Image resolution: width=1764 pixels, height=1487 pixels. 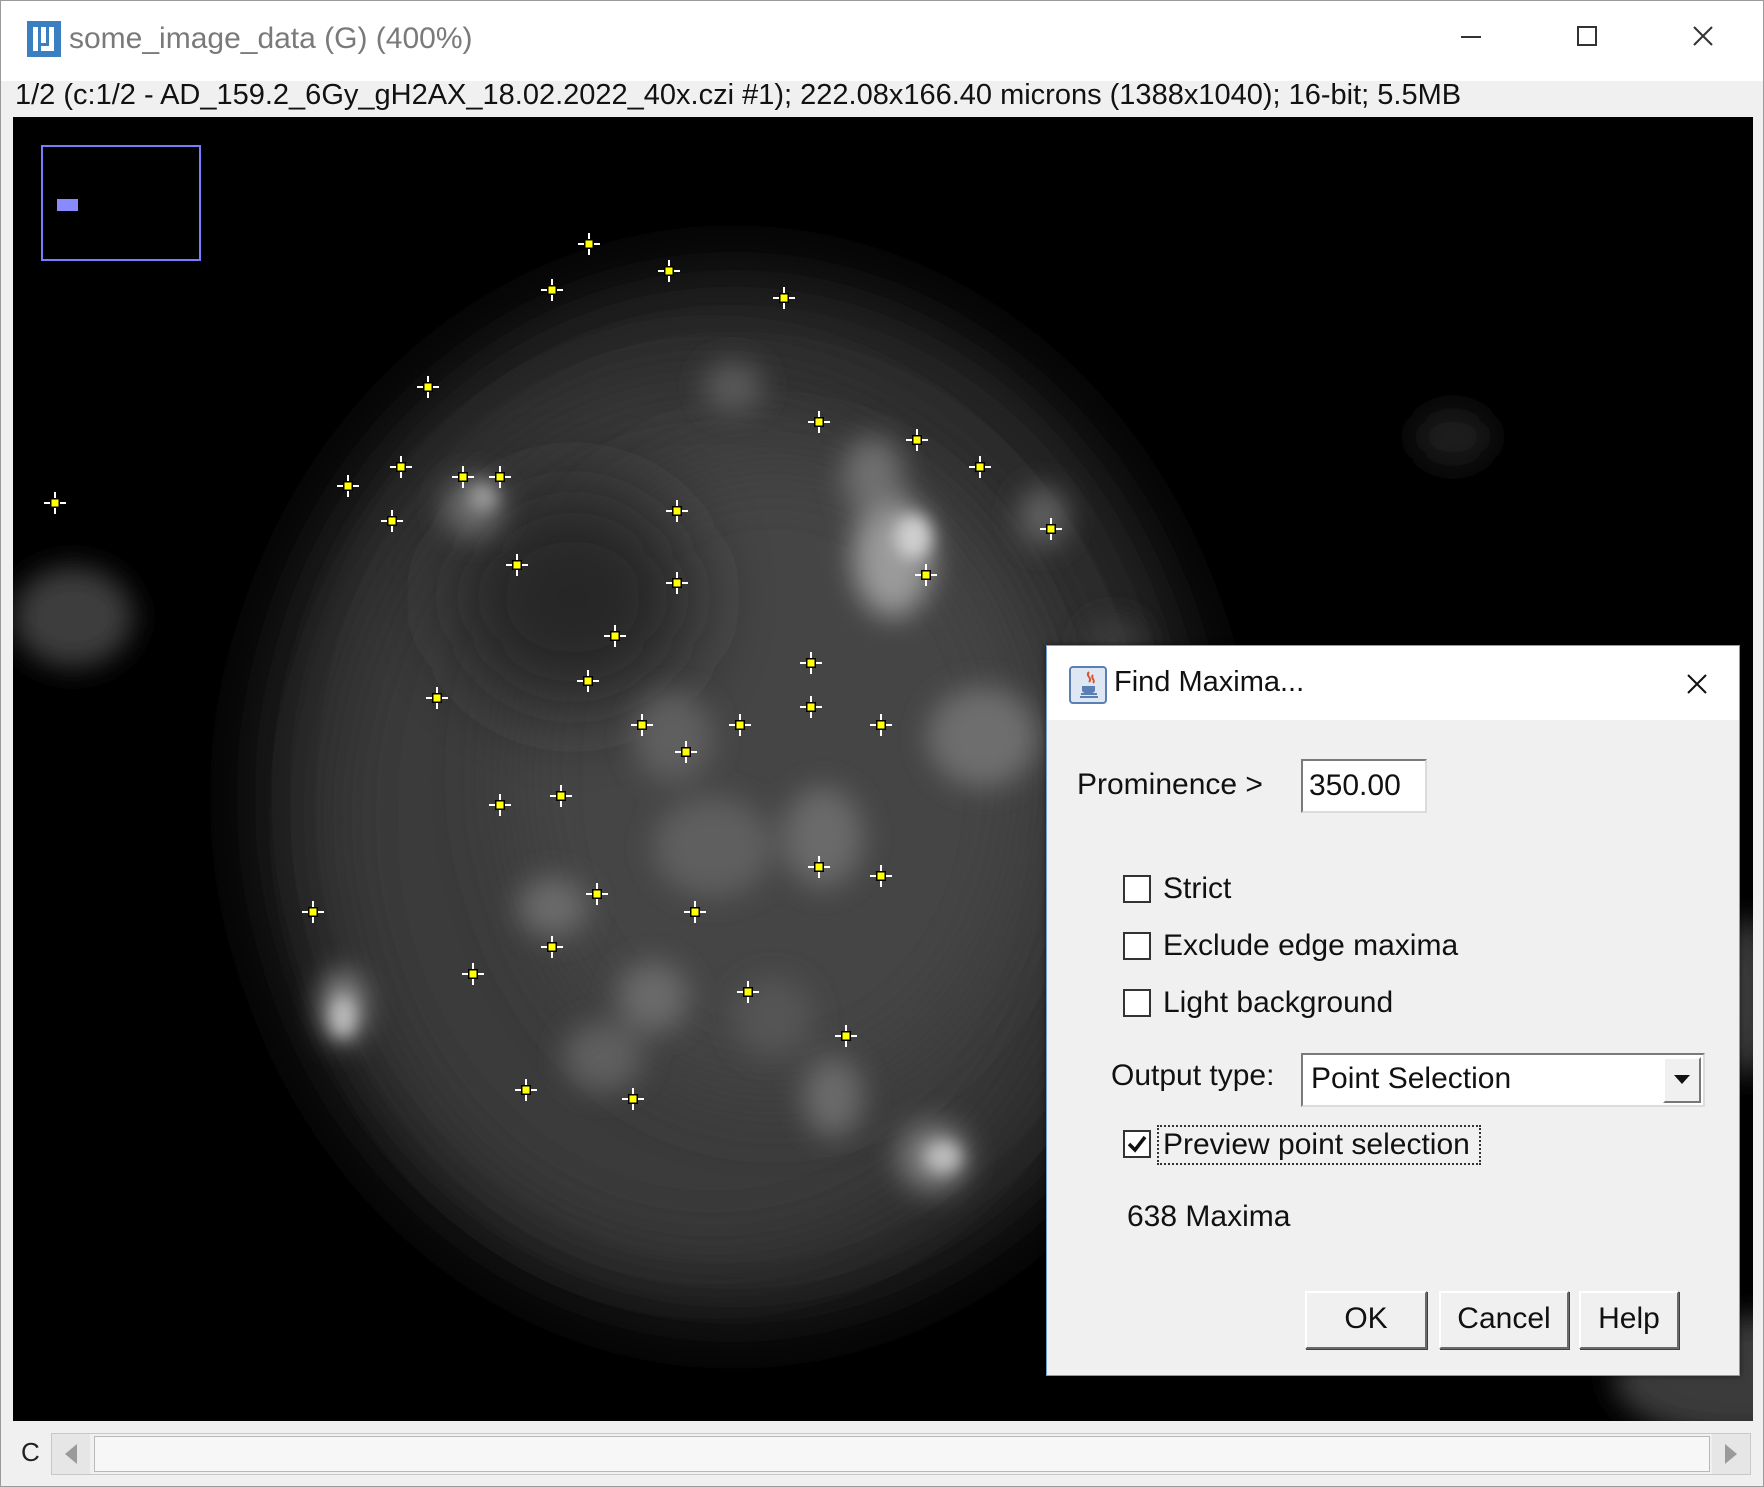 What do you see at coordinates (1587, 36) in the screenshot?
I see `maximize-icon` at bounding box center [1587, 36].